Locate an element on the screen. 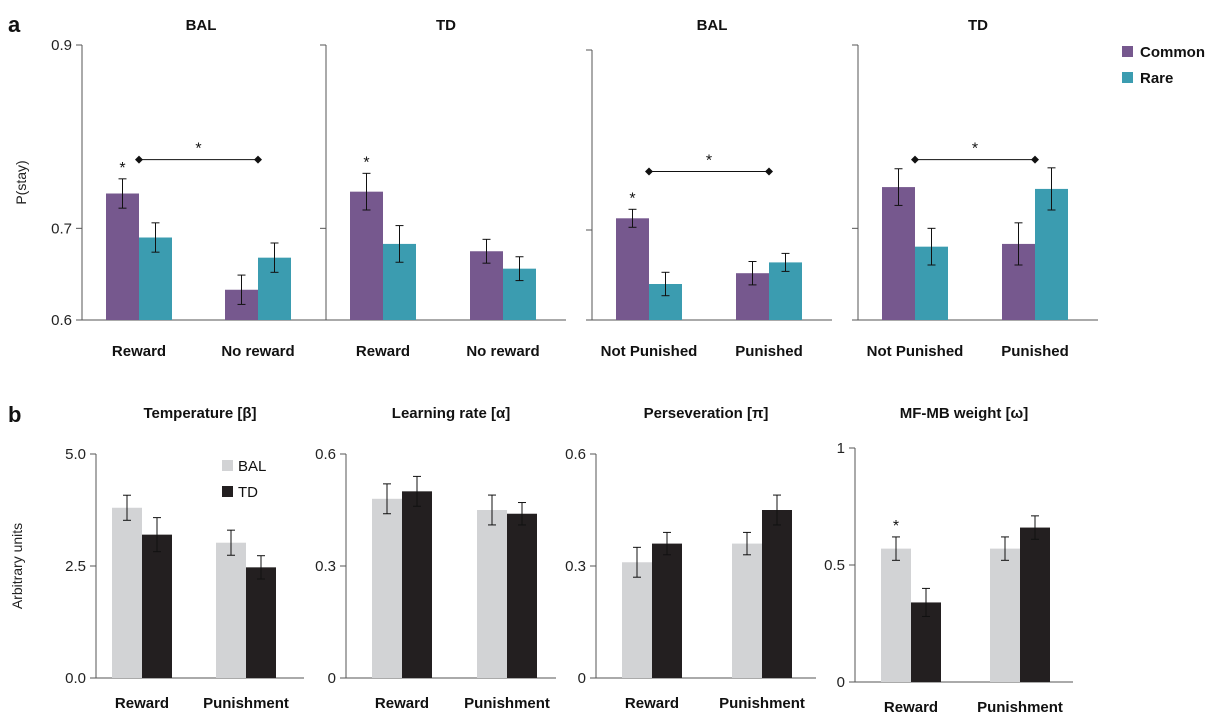  legend-swatch-common is located at coordinates (1127, 51).